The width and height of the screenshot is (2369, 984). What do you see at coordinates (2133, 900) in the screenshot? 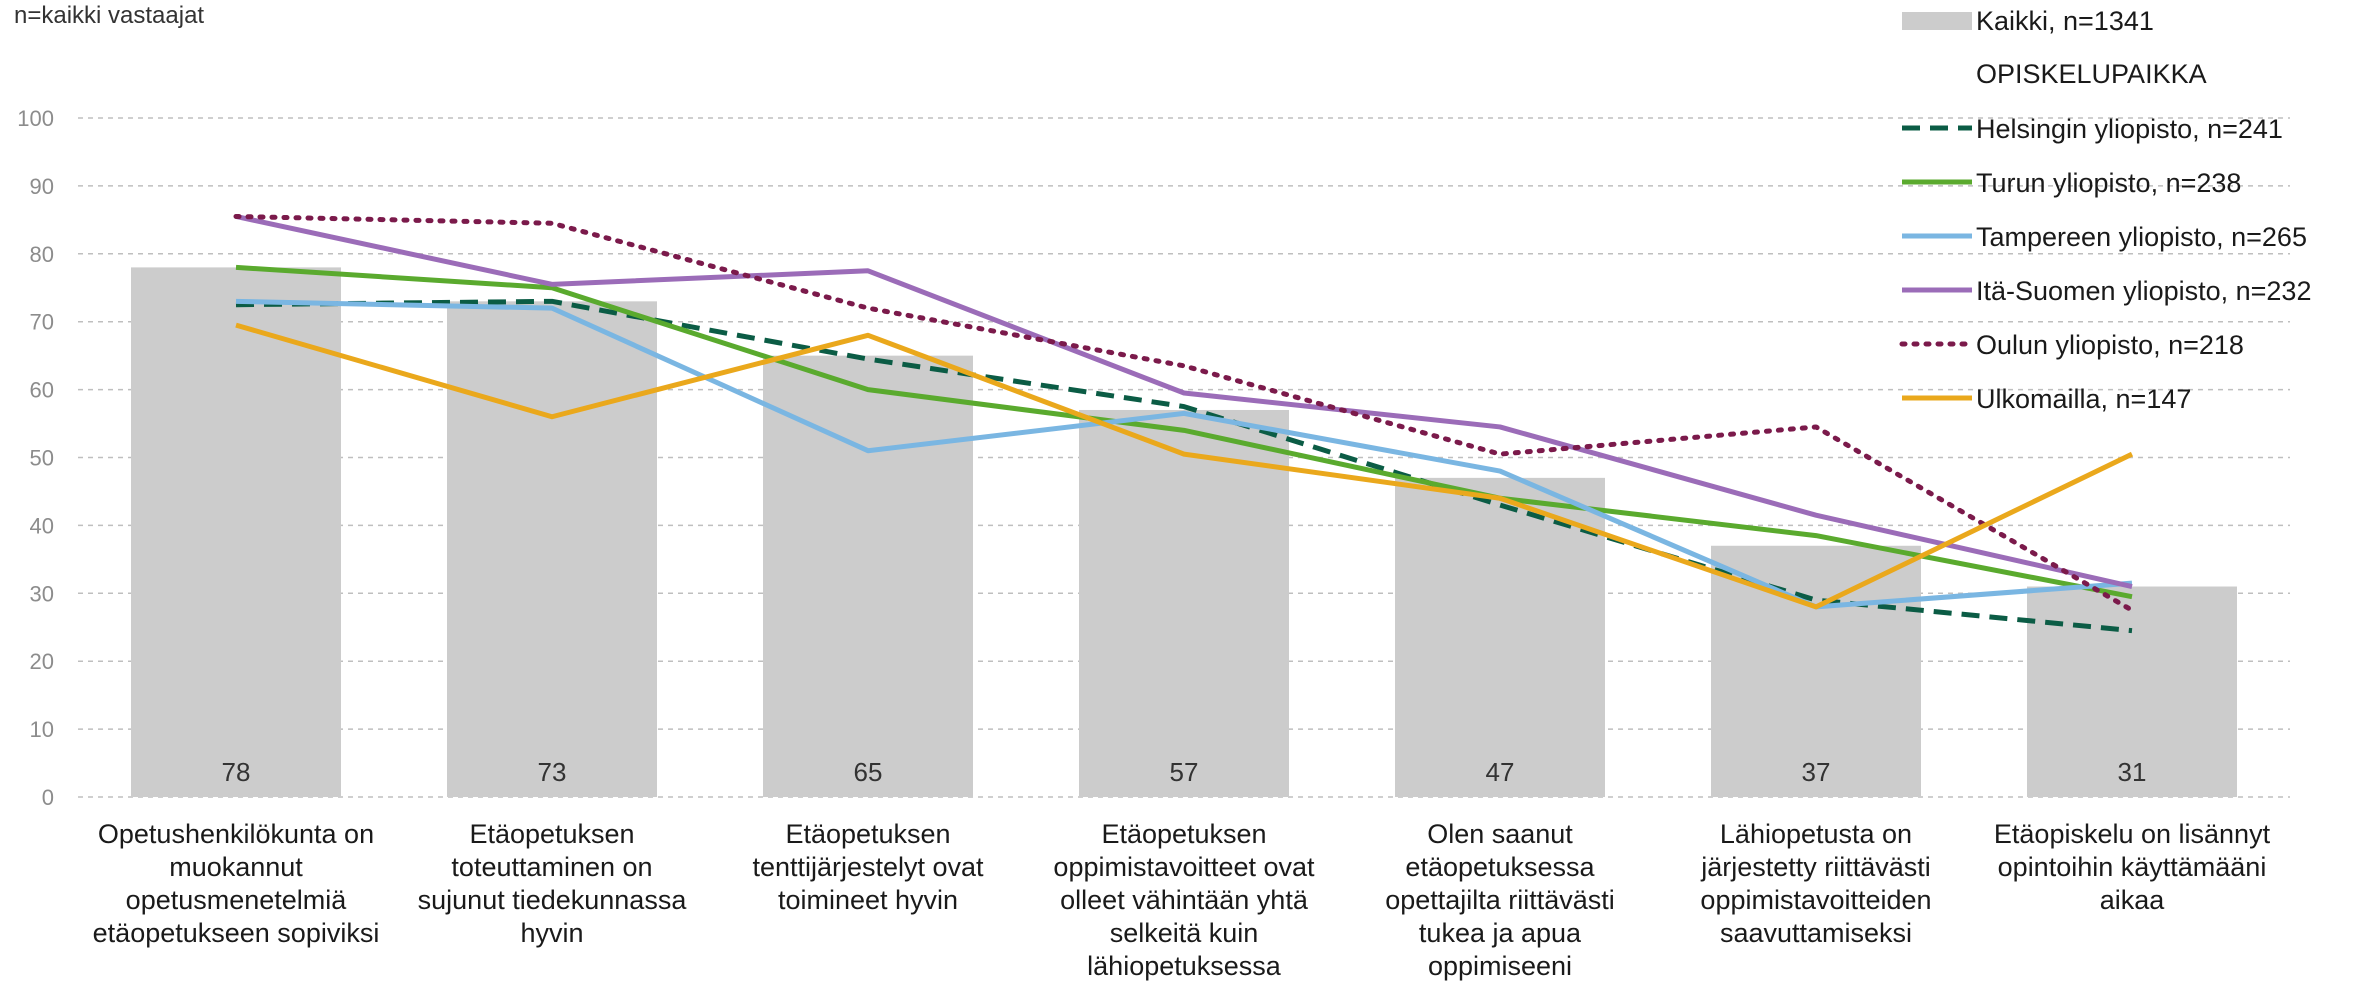
I see `category-label: aikaa` at bounding box center [2133, 900].